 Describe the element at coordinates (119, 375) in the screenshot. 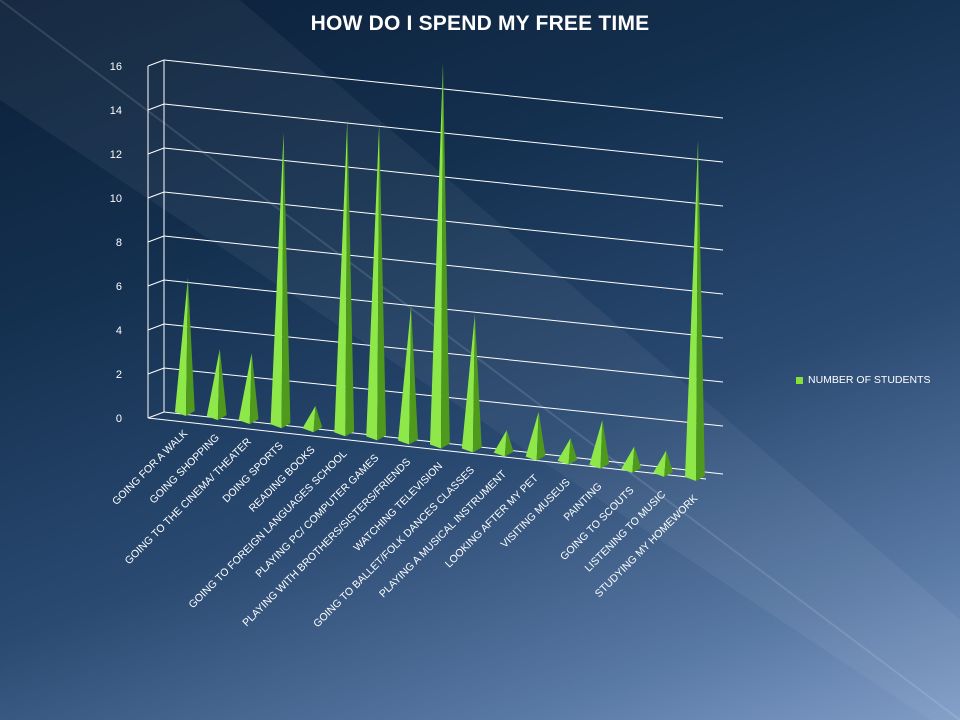

I see `y-tick-label: 2` at that location.